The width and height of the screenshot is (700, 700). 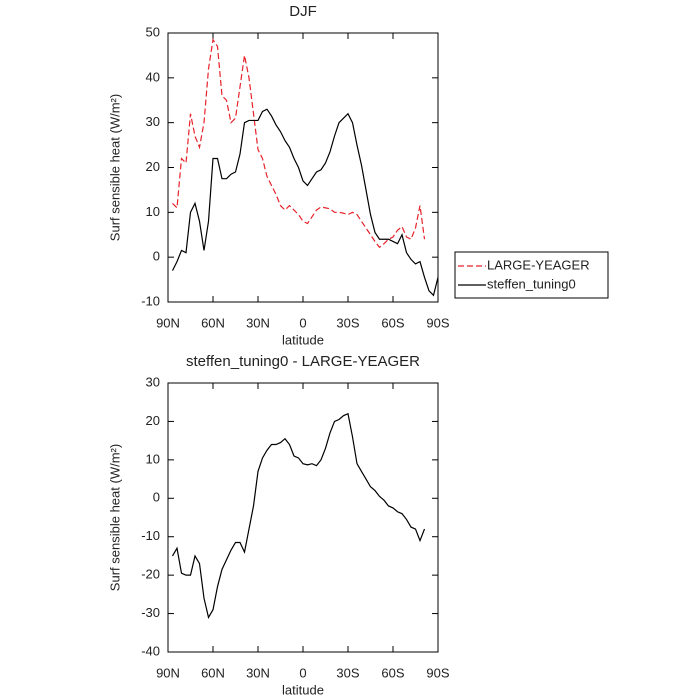 What do you see at coordinates (150, 650) in the screenshot?
I see `y-tick-label: -40` at bounding box center [150, 650].